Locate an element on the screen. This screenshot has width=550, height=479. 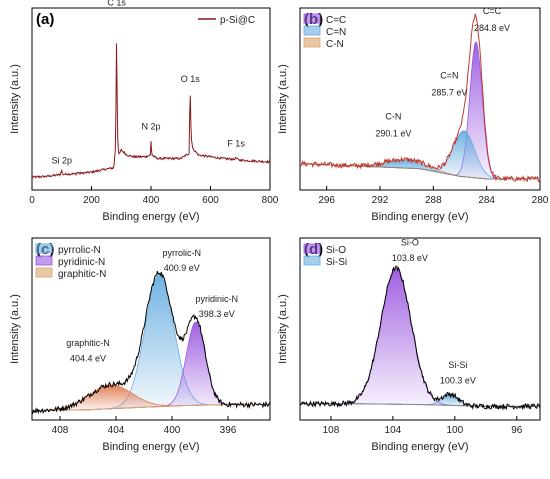
peak-annotation: 284.8 eV is located at coordinates (492, 28).